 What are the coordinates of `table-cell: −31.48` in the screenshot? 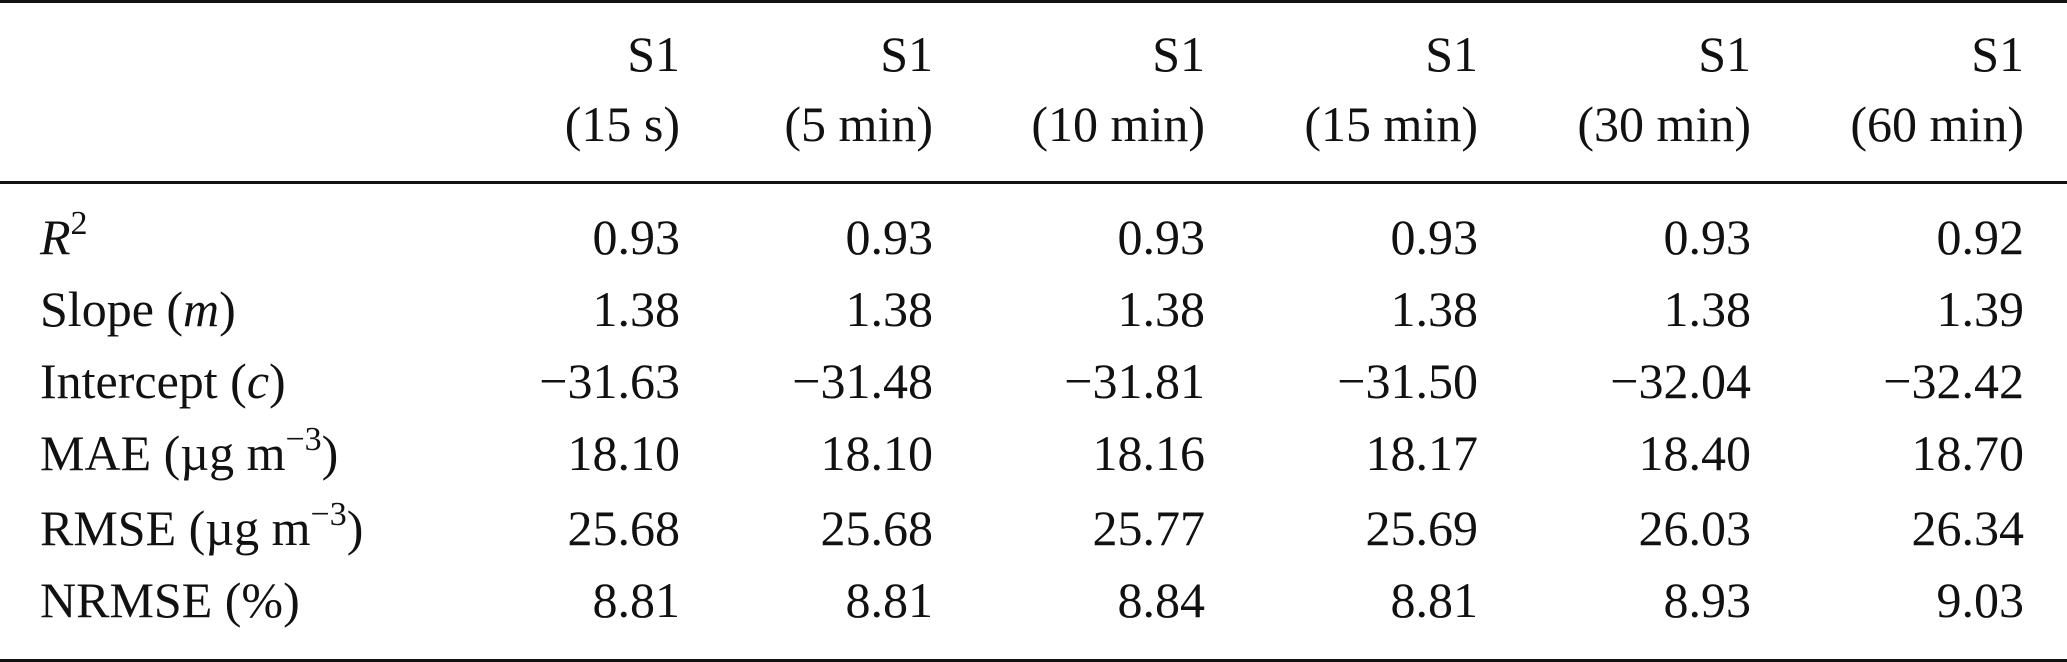 It's located at (862, 381).